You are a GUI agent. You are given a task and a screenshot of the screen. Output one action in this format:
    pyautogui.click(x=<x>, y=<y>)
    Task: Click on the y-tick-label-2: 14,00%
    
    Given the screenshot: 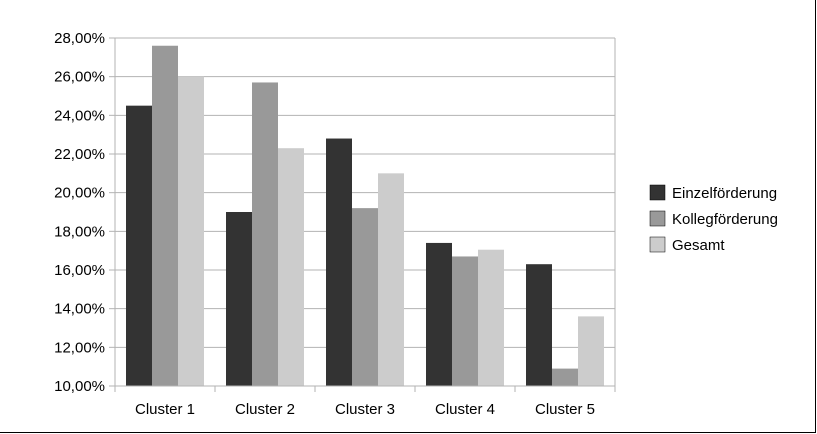 What is the action you would take?
    pyautogui.click(x=79, y=309)
    